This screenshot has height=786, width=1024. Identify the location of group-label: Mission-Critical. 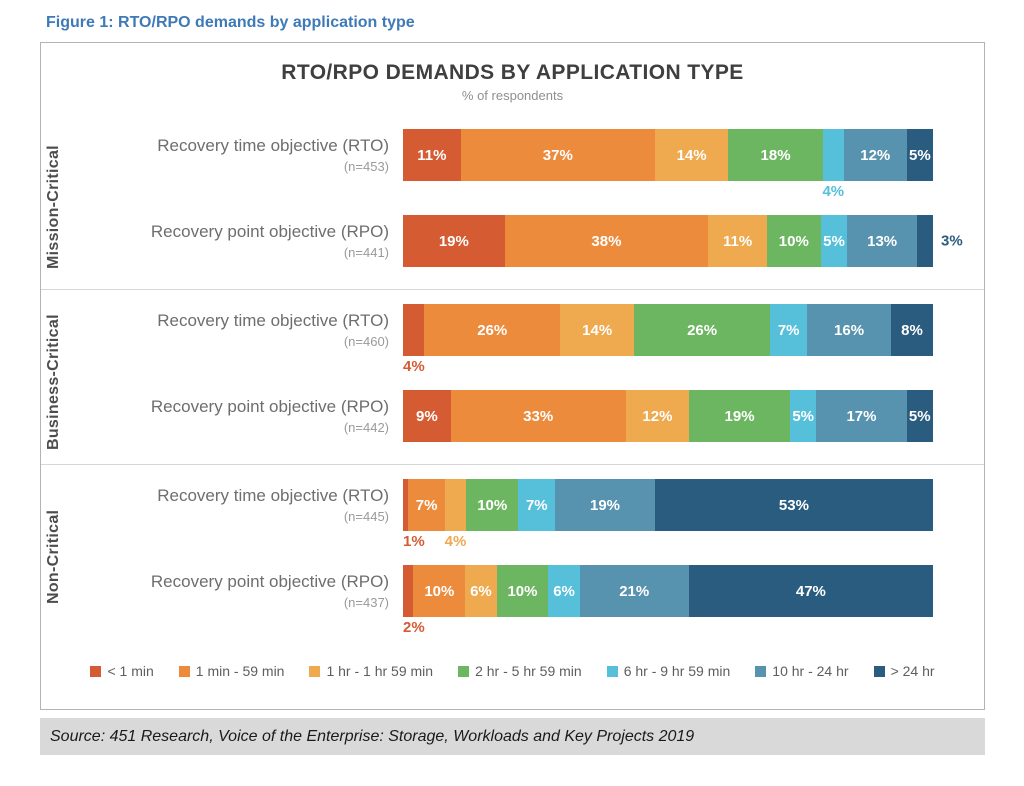
(53, 207).